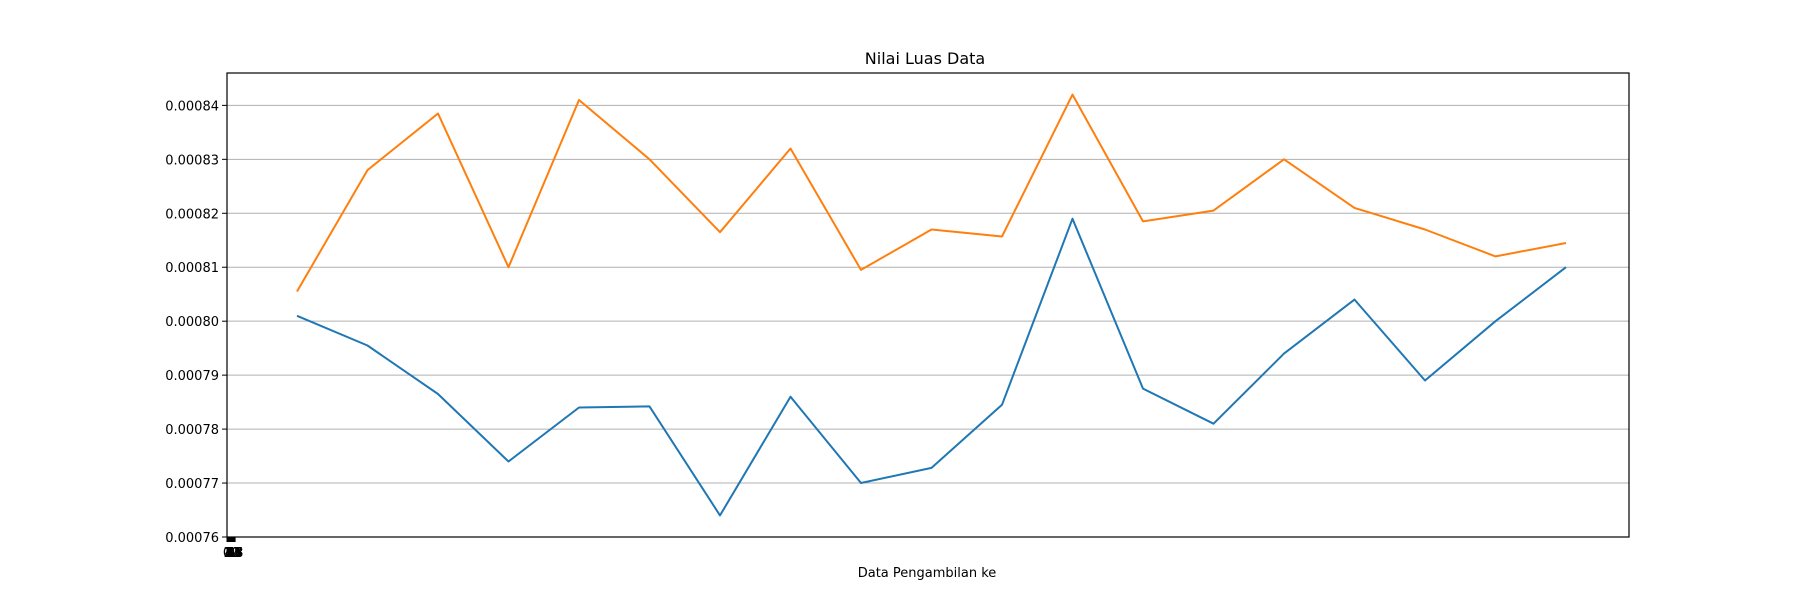  I want to click on y-tick-label: 0.00082, so click(192, 214).